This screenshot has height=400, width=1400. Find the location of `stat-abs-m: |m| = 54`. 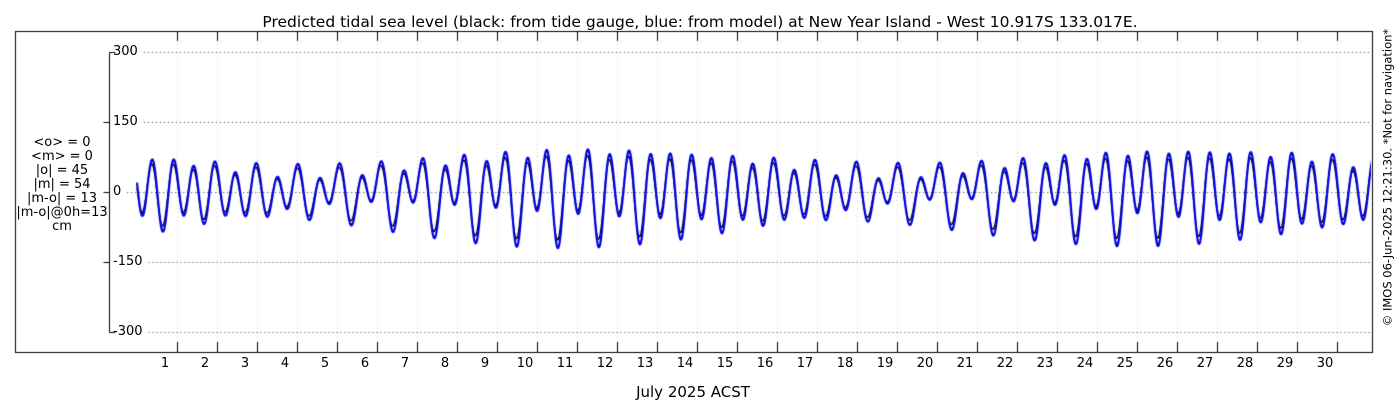

stat-abs-m: |m| = 54 is located at coordinates (62, 184).